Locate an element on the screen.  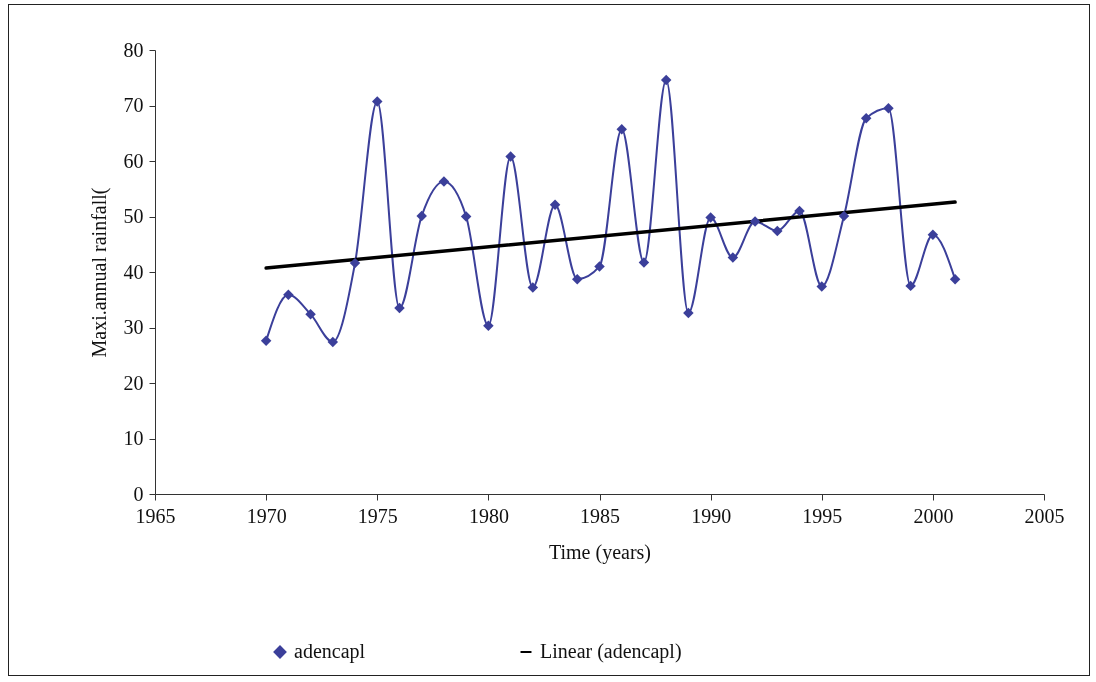
legend-label: Linear (adencapl) is located at coordinates (611, 651).